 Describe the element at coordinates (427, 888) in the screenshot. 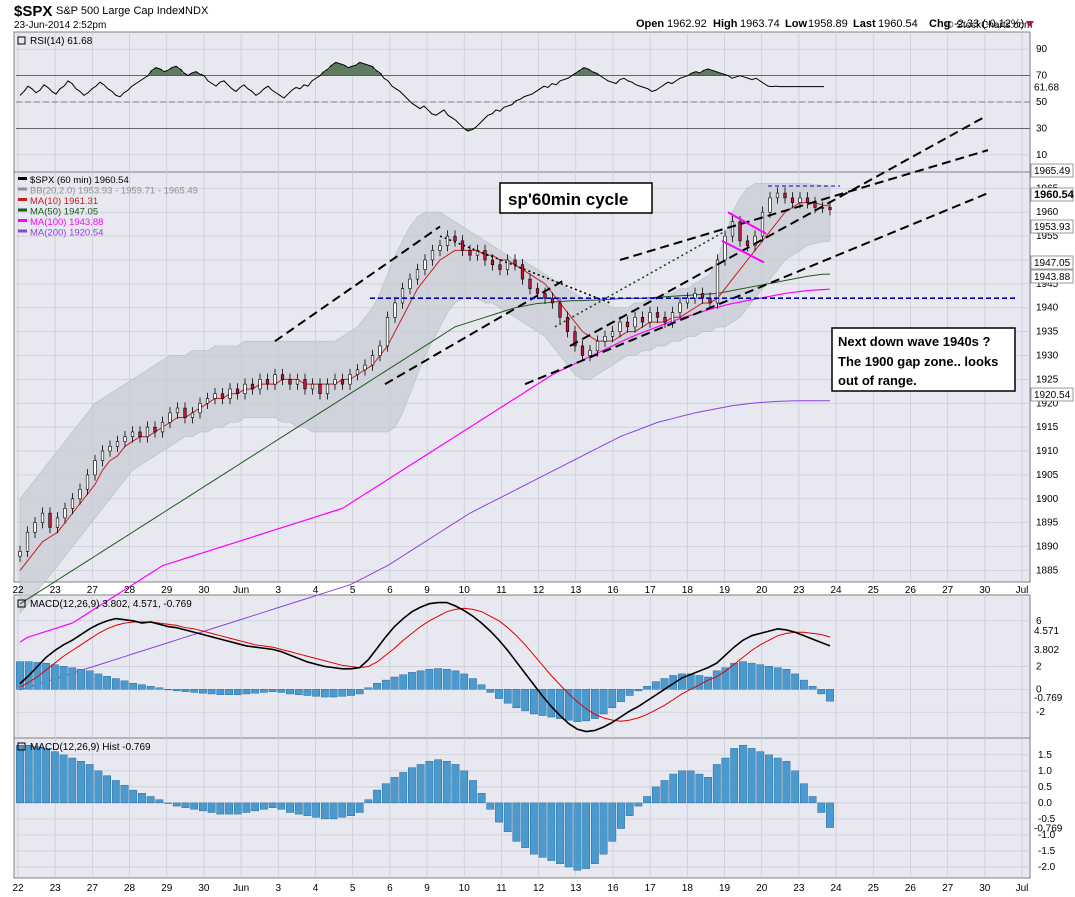

I see `x-tick-label-bottom: 9` at that location.